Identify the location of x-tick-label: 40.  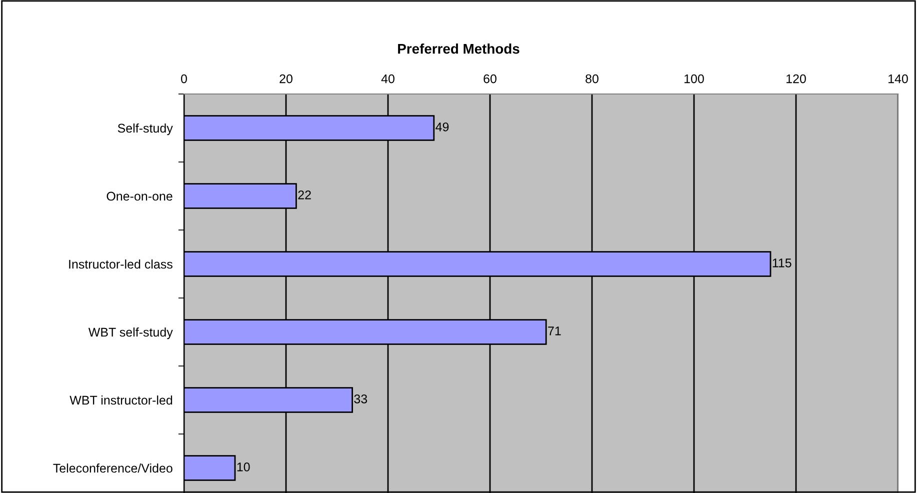
(387, 79).